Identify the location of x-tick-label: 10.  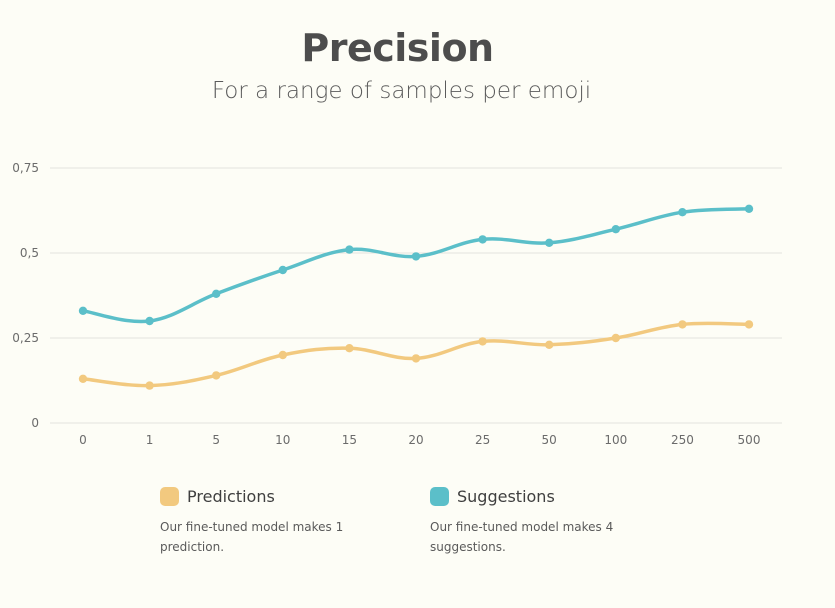
(282, 440).